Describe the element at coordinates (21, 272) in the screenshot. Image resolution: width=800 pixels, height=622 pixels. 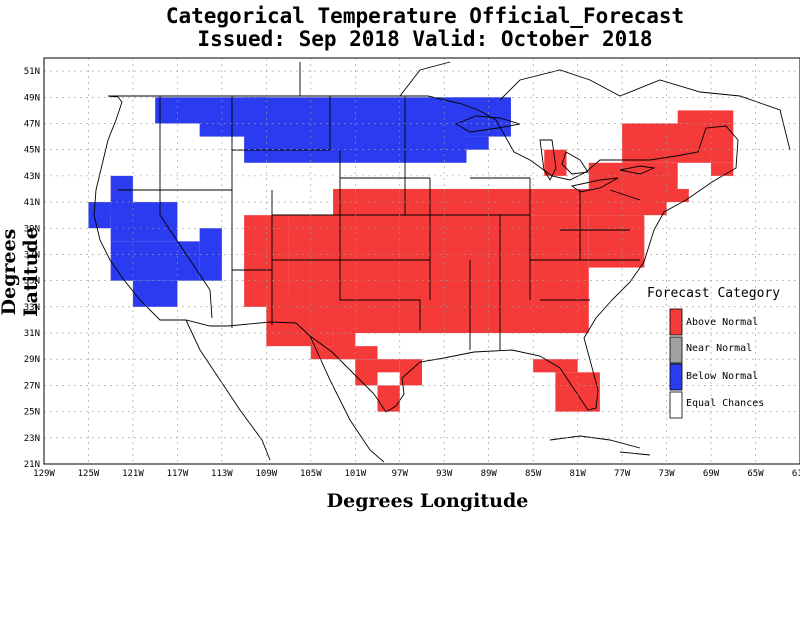
I see `y-axis-label: Degrees Latitude` at that location.